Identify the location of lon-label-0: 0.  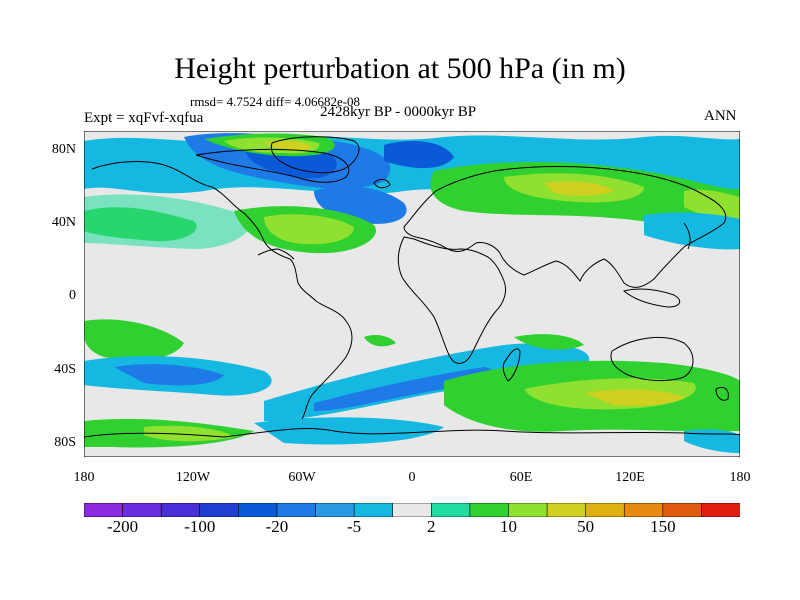
(412, 477).